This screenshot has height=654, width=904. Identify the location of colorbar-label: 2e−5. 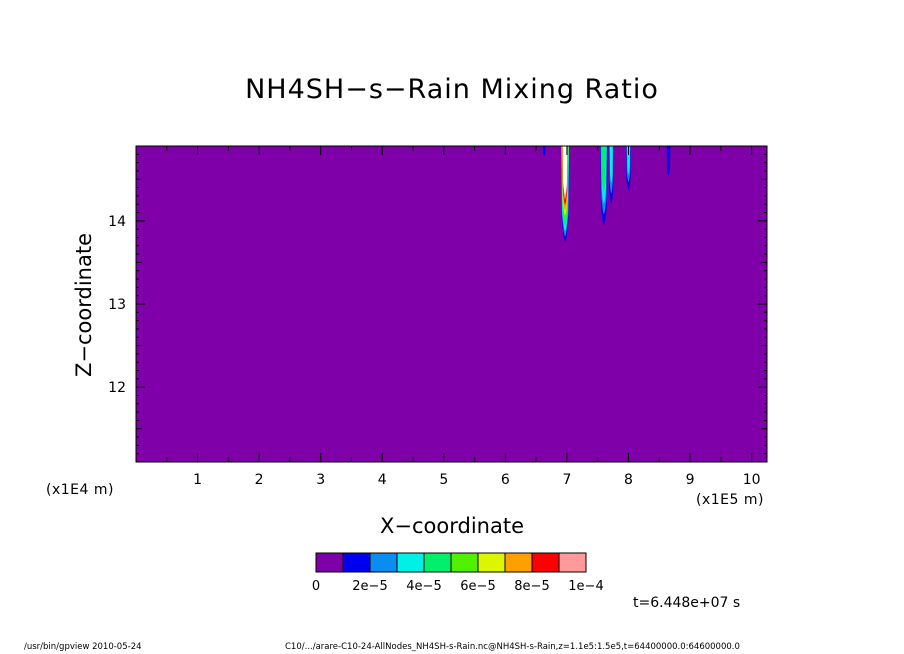
(369, 586).